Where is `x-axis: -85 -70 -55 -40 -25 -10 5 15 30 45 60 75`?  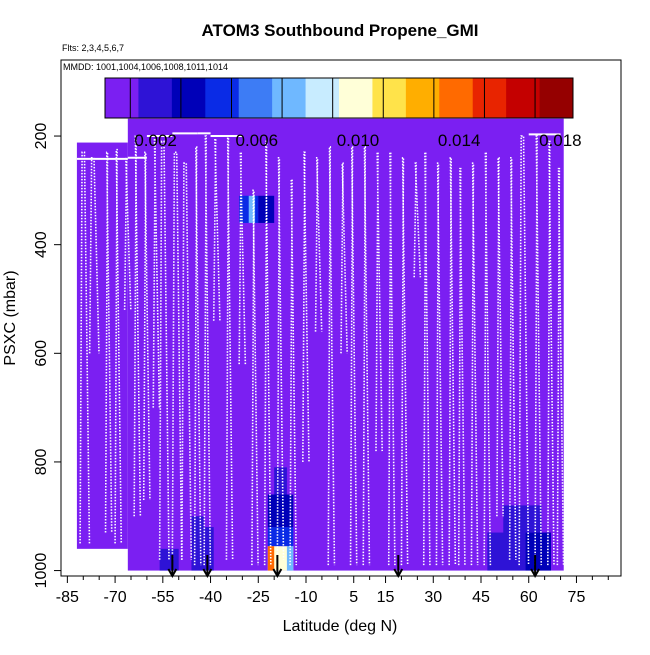
x-axis: -85 -70 -55 -40 -25 -10 5 15 30 45 60 75 is located at coordinates (332, 591).